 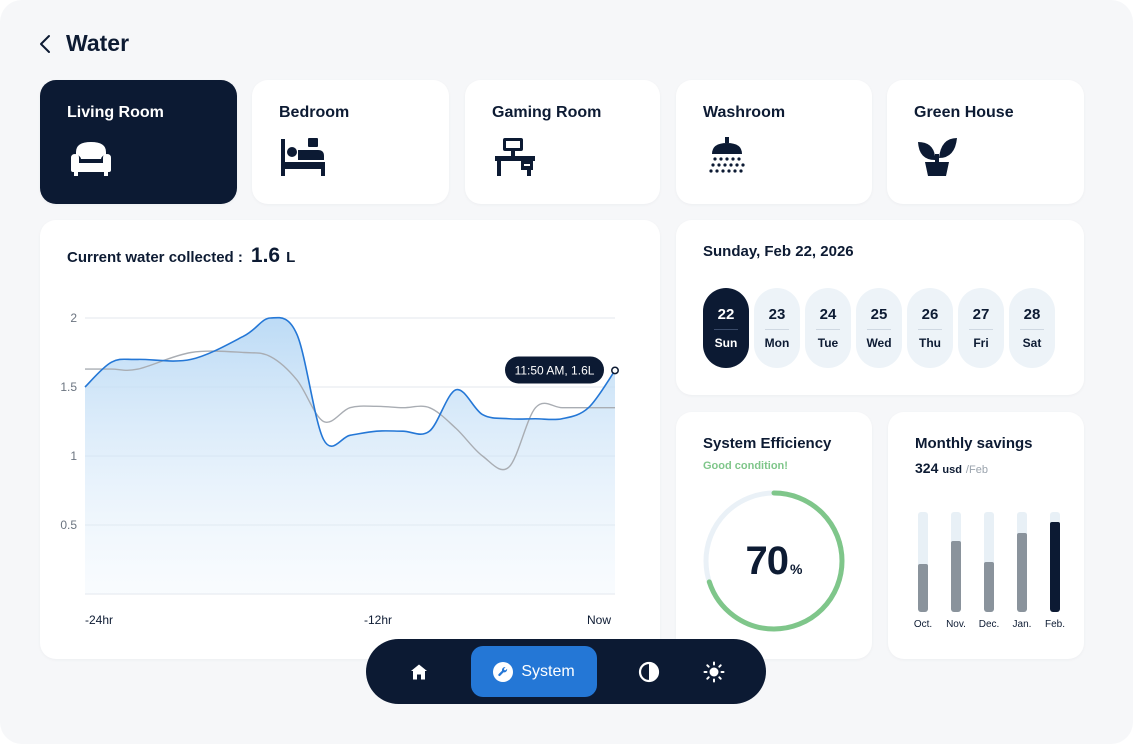 I want to click on date-title: Sunday, Feb 22, 2026, so click(x=778, y=251).